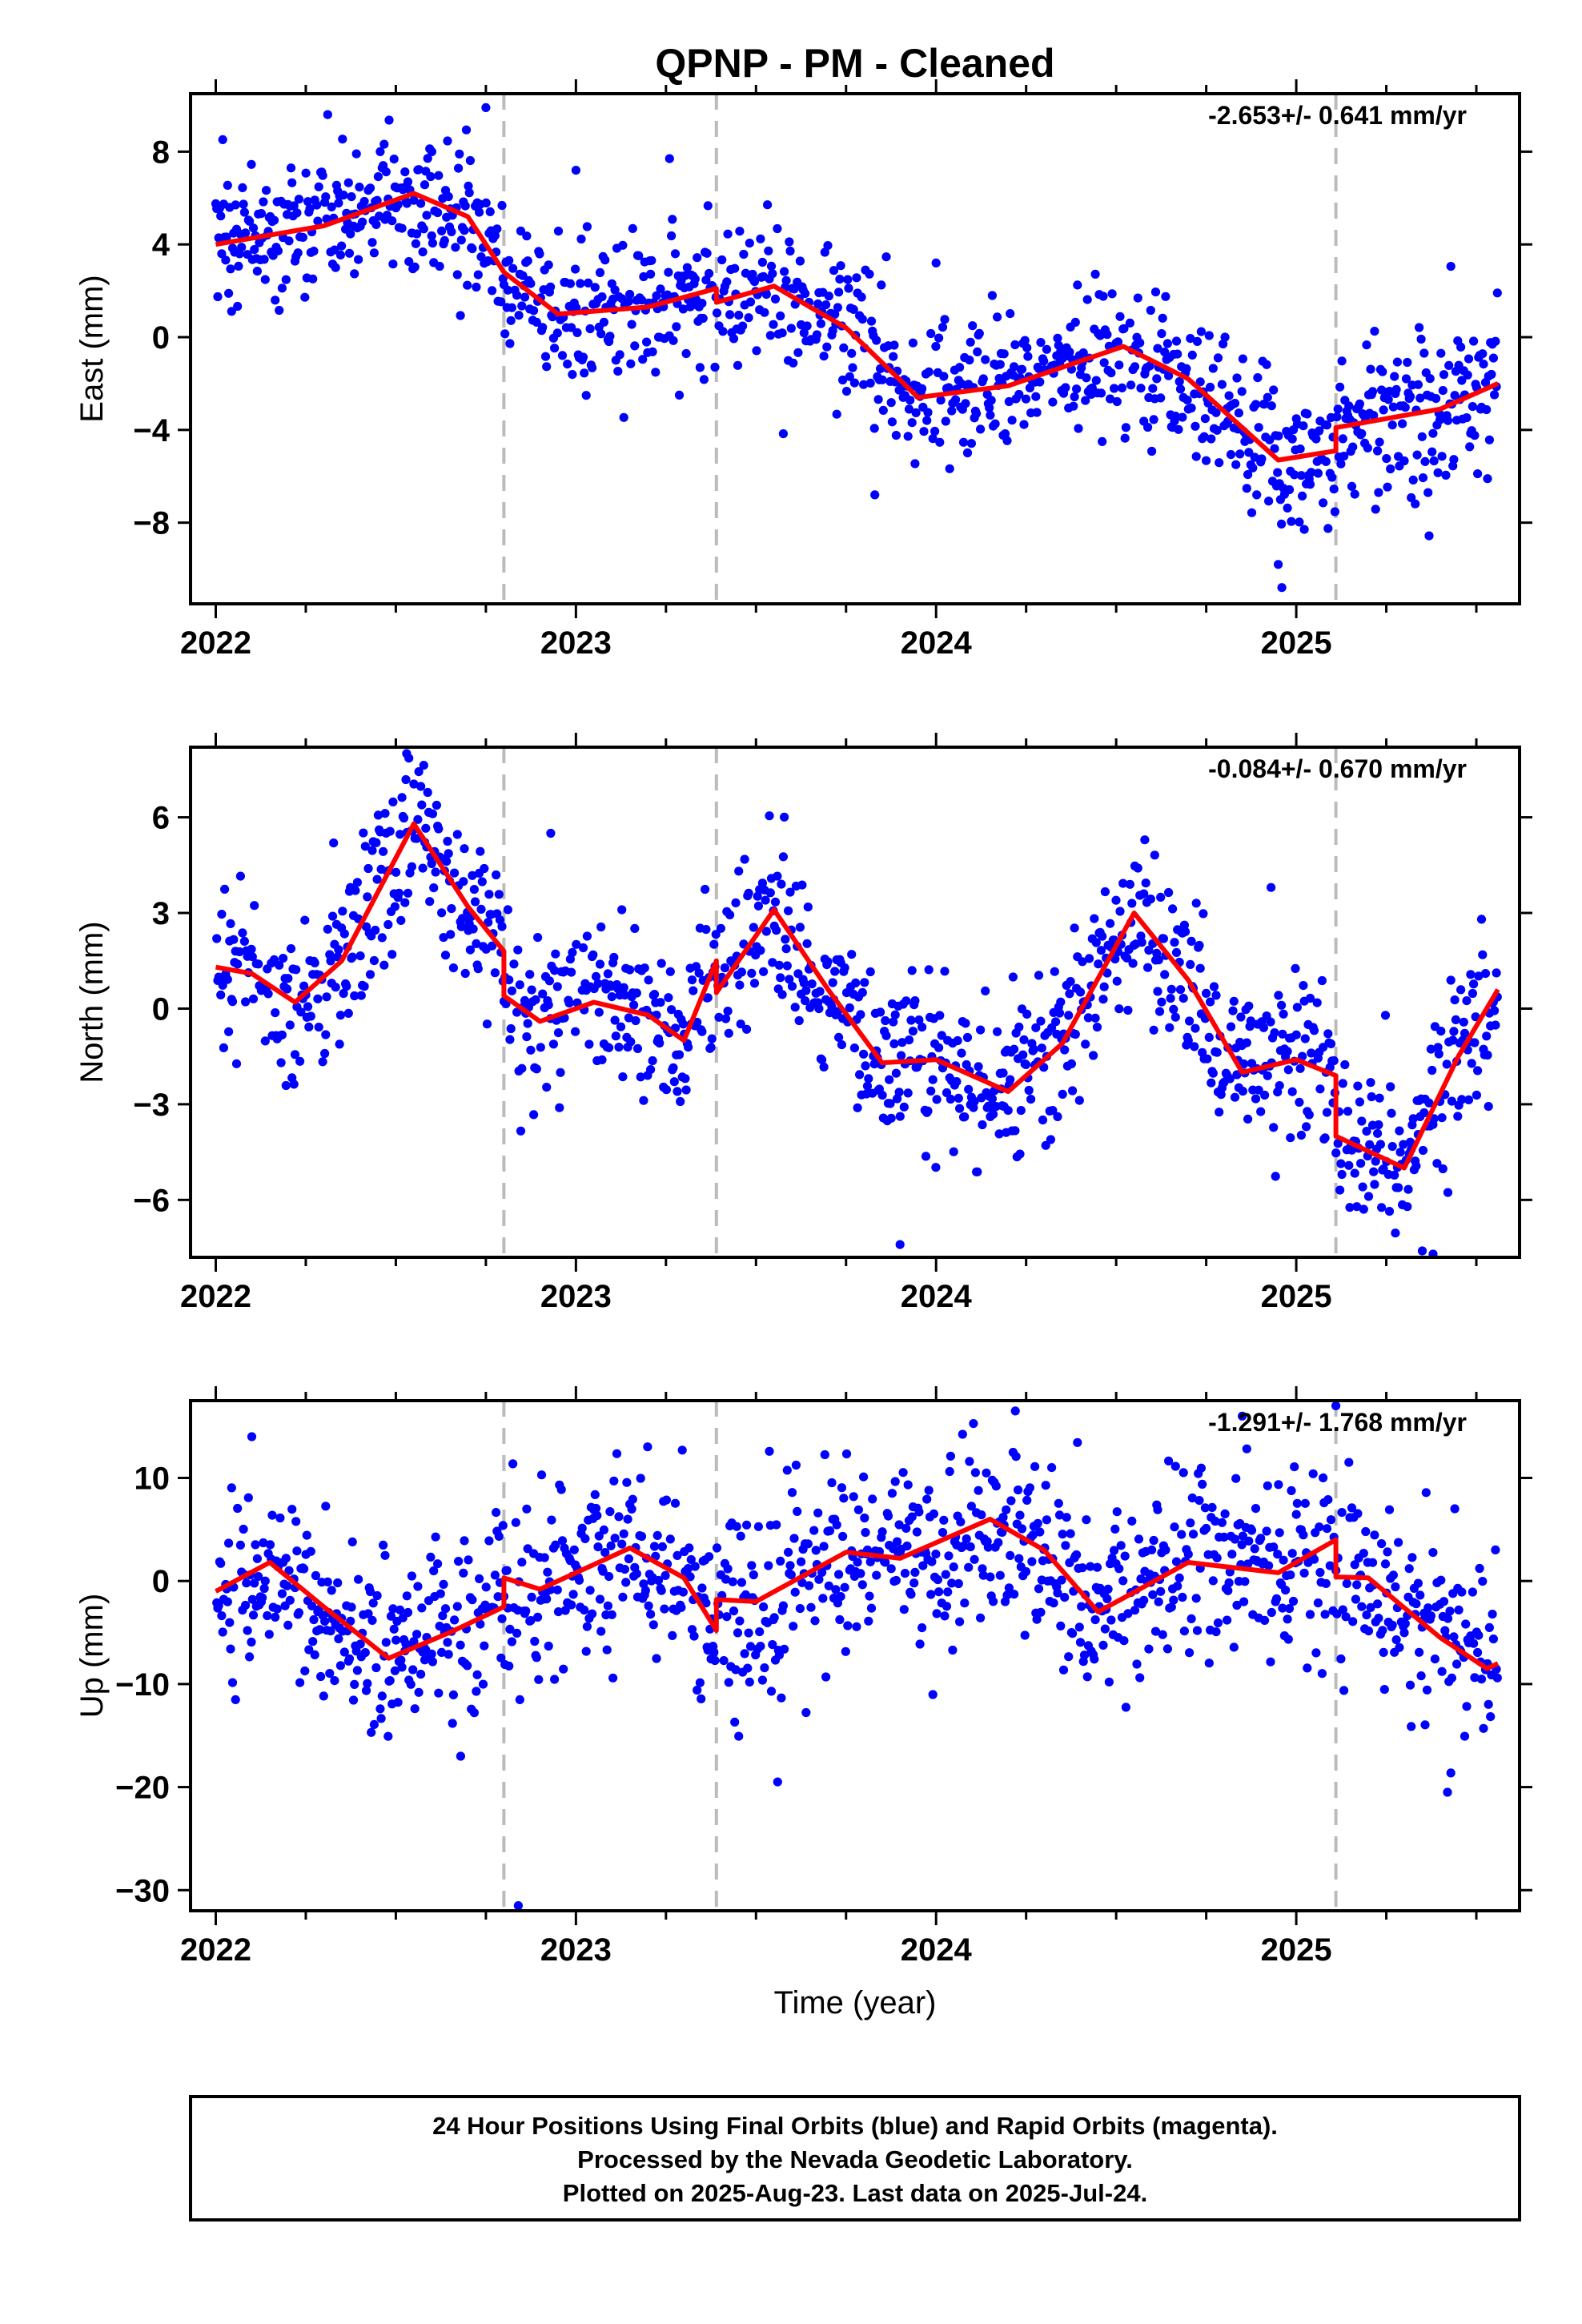  What do you see at coordinates (576, 1296) in the screenshot?
I see `north-x-tick-label: 2023` at bounding box center [576, 1296].